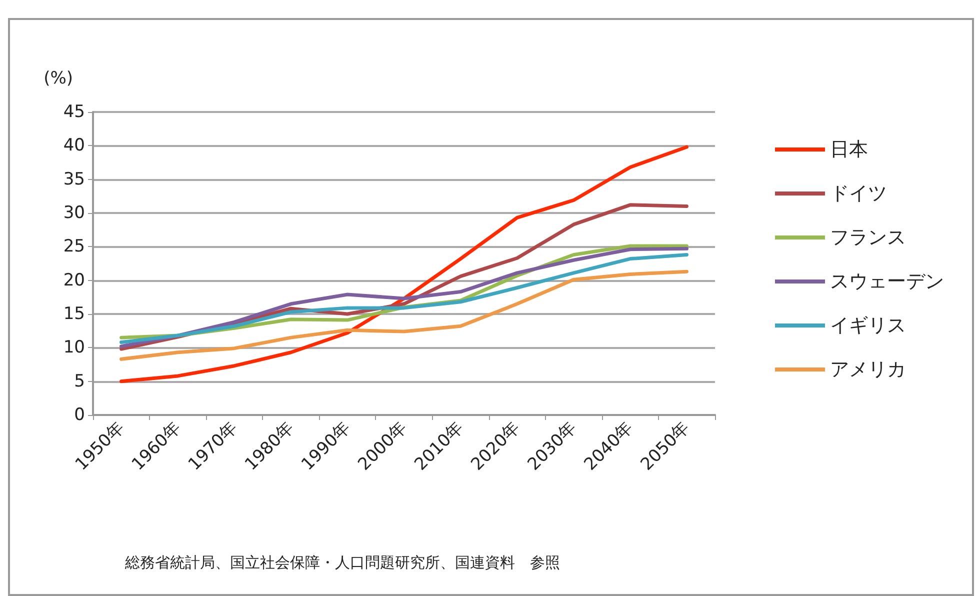 The width and height of the screenshot is (979, 596). Describe the element at coordinates (404, 315) in the screenshot. I see `line-series` at that location.